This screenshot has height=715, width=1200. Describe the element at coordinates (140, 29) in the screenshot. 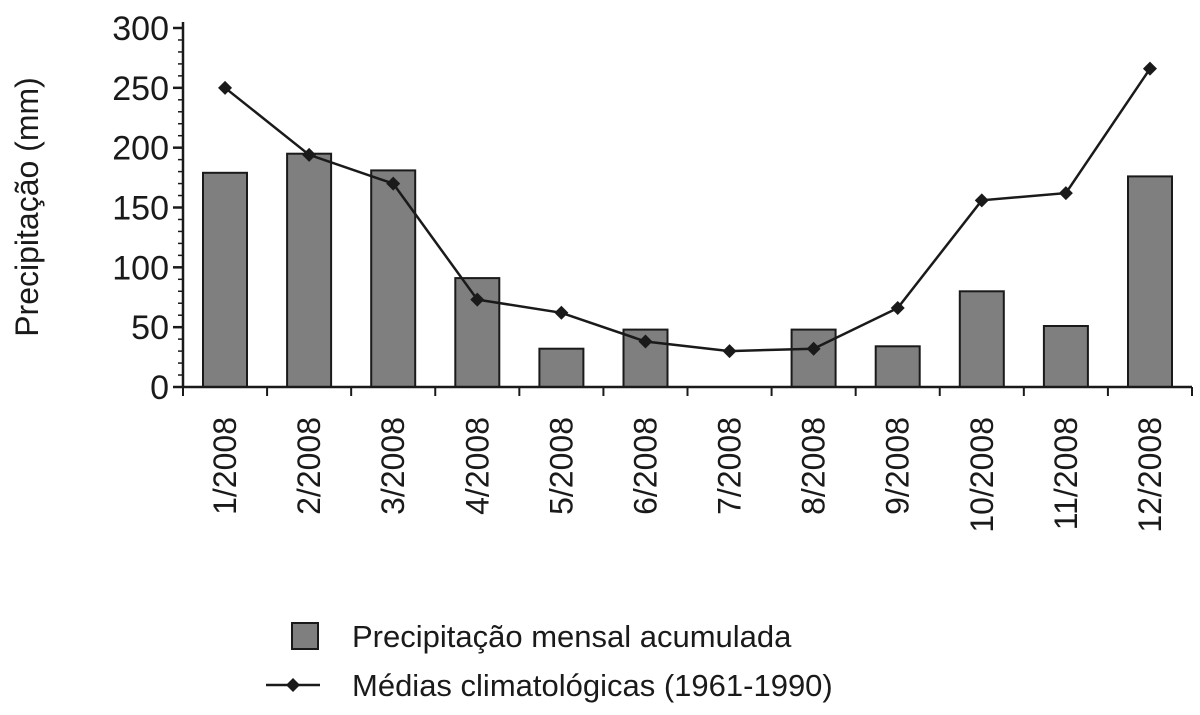

I see `y-tick-label-300: 300` at that location.